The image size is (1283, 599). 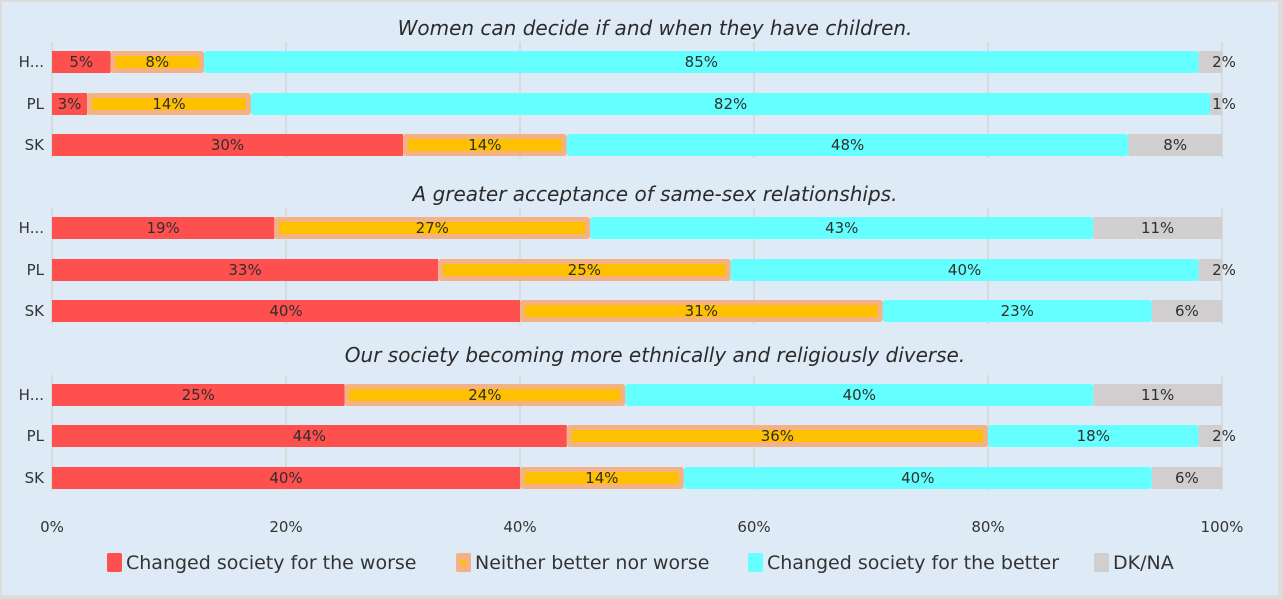 What do you see at coordinates (1222, 527) in the screenshot?
I see `x-tick-label: 100%` at bounding box center [1222, 527].